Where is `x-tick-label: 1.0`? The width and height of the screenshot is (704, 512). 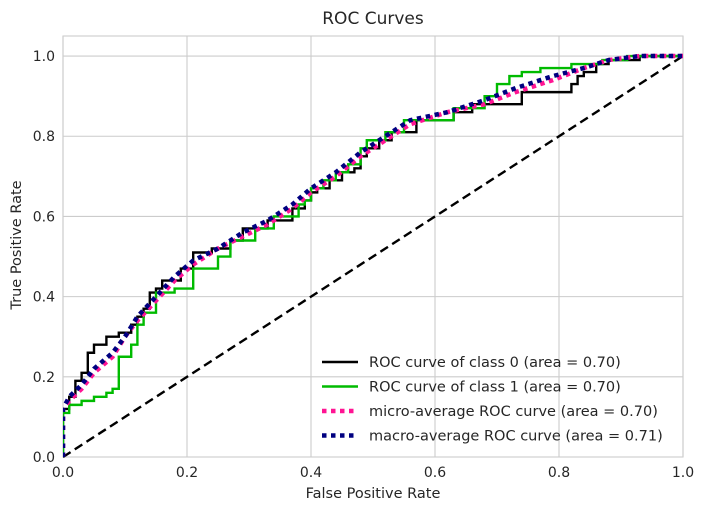
x-tick-label: 1.0 is located at coordinates (683, 473).